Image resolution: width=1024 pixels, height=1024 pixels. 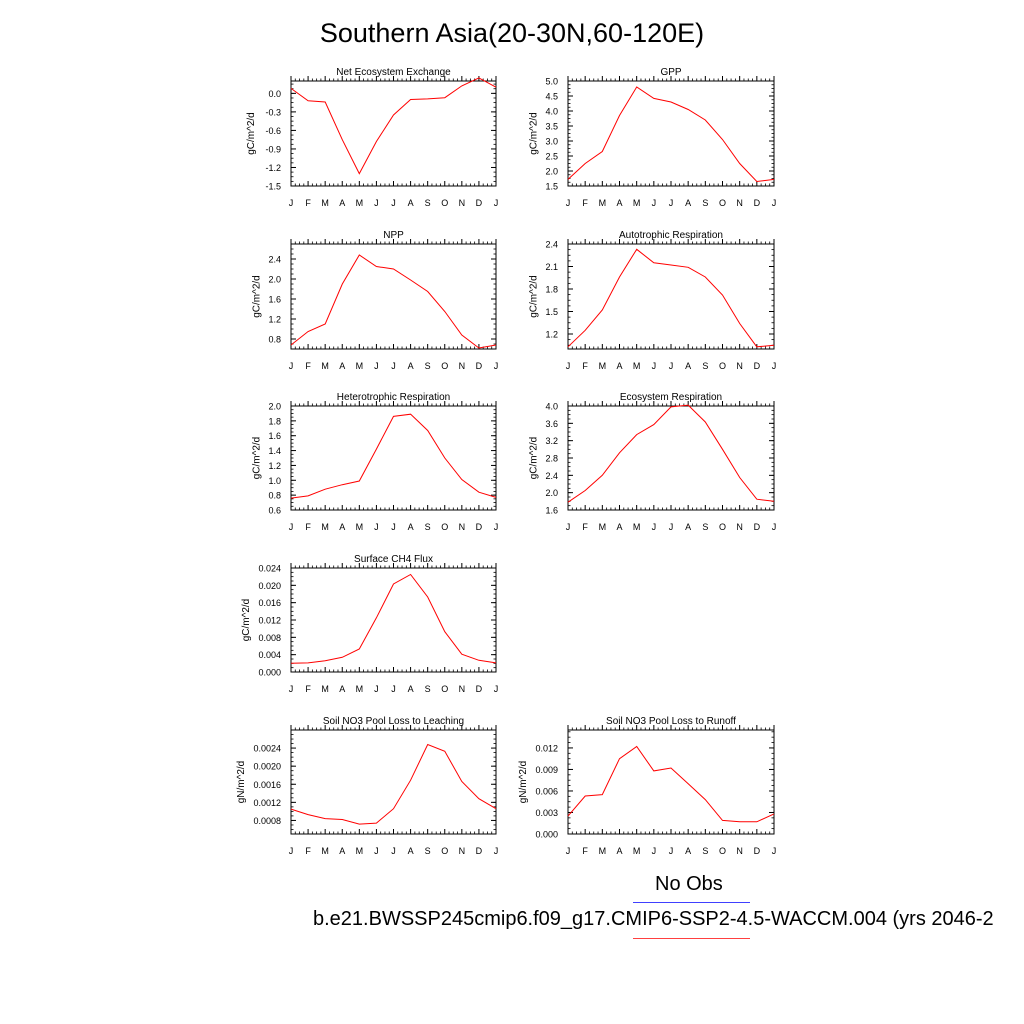 What do you see at coordinates (551, 424) in the screenshot?
I see `y-tick-label: 3.6` at bounding box center [551, 424].